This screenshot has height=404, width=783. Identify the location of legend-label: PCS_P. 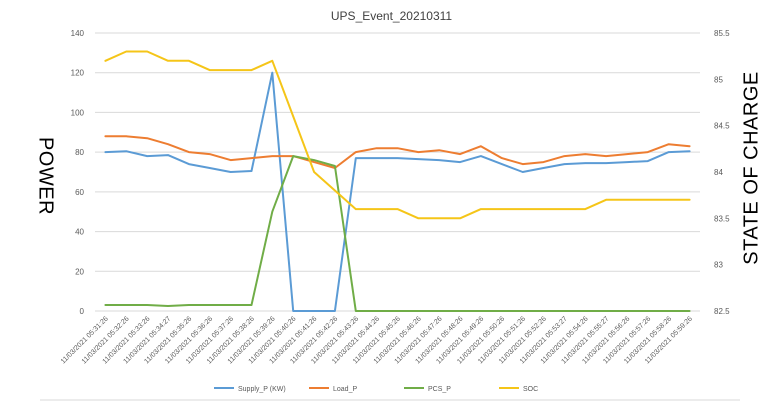
(439, 389).